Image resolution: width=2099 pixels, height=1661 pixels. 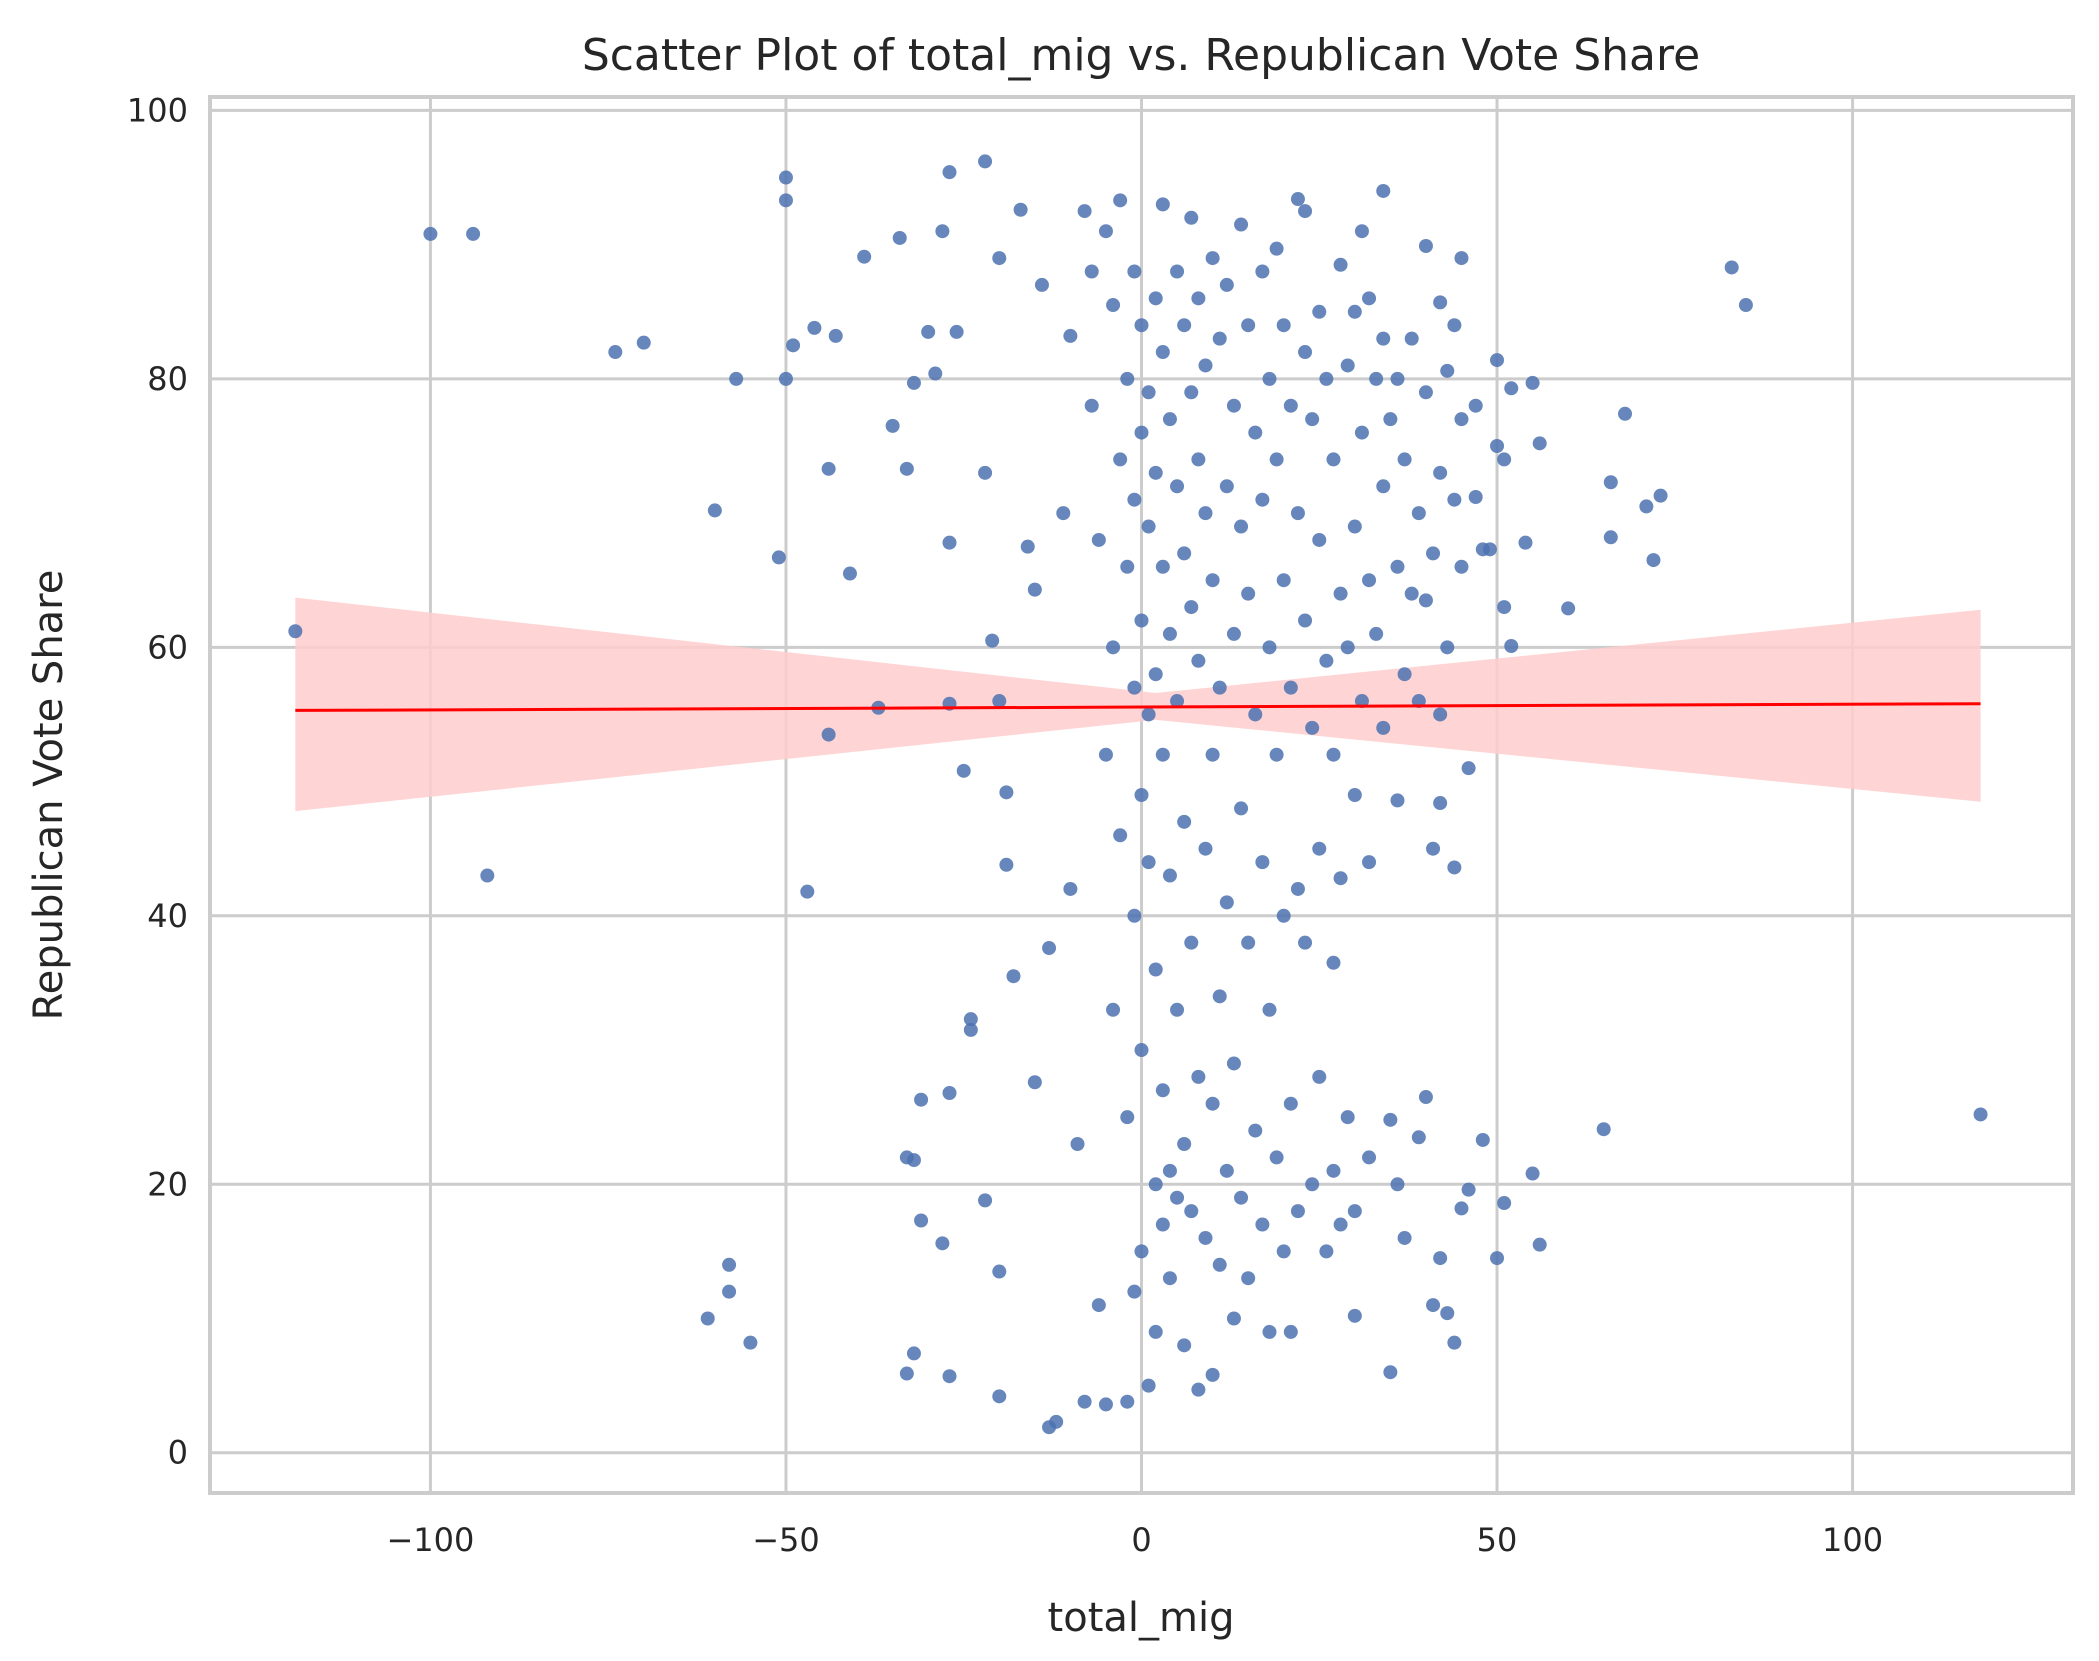 I want to click on confidence-band, so click(x=1138, y=704).